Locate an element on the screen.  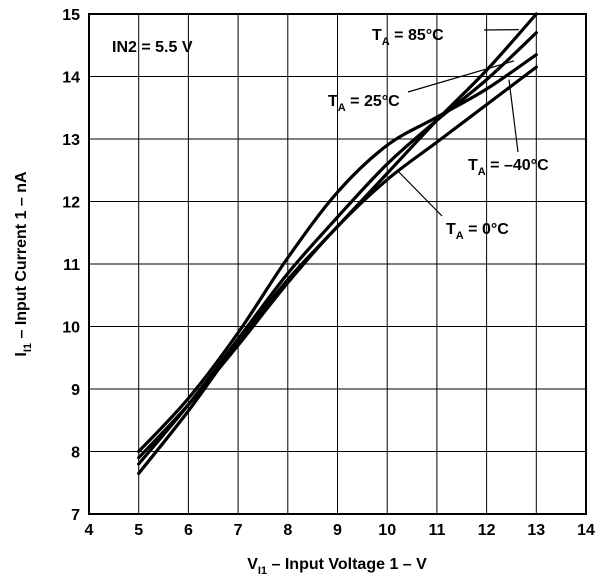
y-tick-label: 11 is located at coordinates (71, 265).